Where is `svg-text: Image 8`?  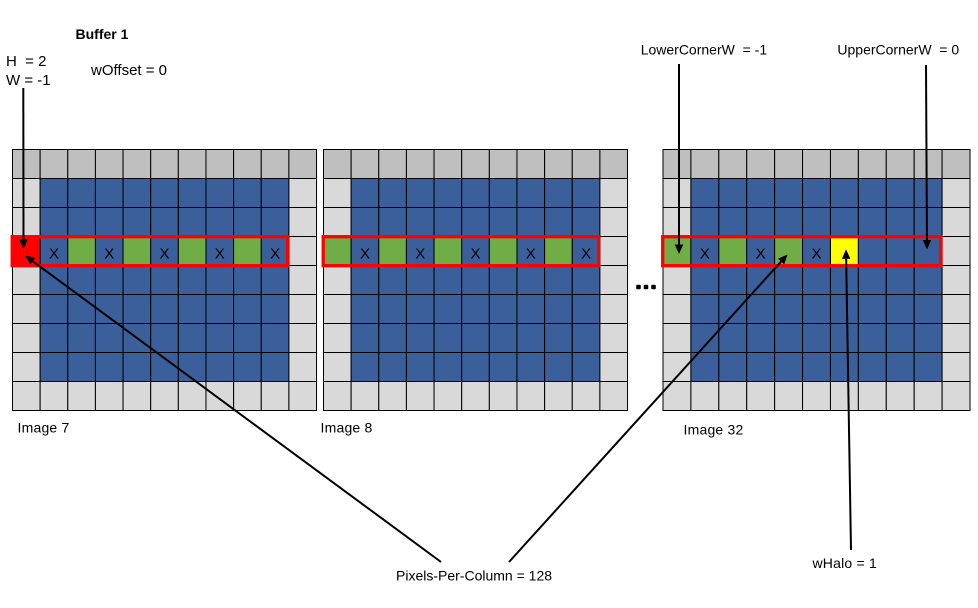
svg-text: Image 8 is located at coordinates (347, 428).